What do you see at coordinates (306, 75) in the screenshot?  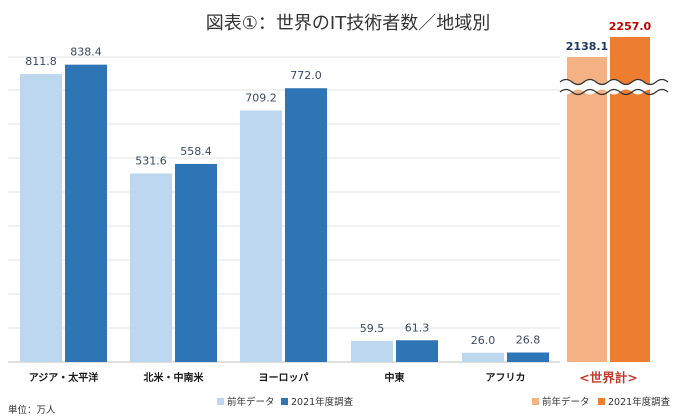 I see `value-label: 772.0` at bounding box center [306, 75].